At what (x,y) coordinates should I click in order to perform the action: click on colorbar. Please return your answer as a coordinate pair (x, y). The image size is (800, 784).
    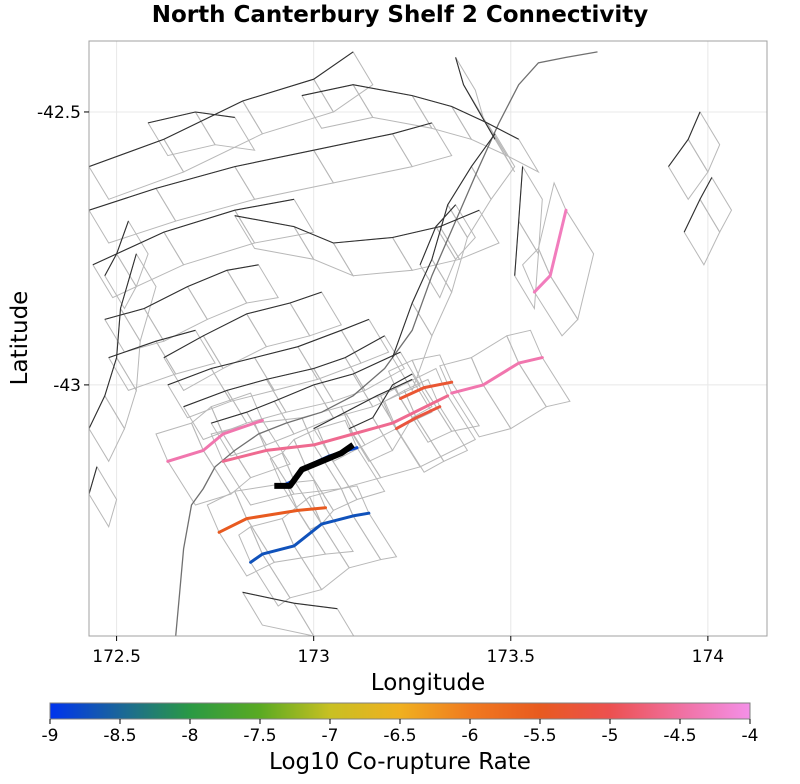
    Looking at the image, I should click on (400, 711).